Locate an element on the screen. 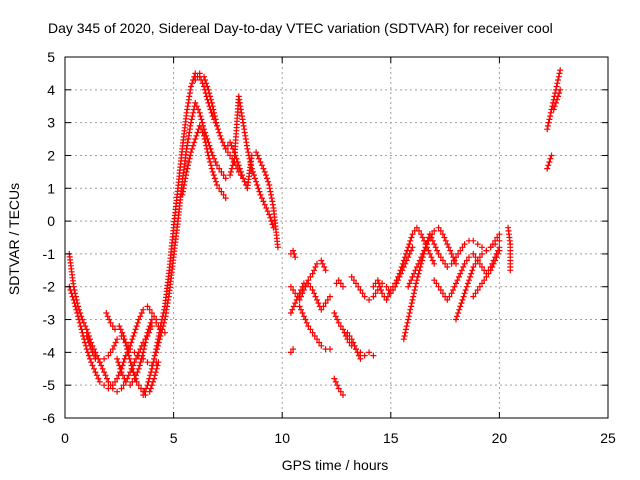 Image resolution: width=640 pixels, height=480 pixels. y-tick-label: 0 is located at coordinates (51, 221).